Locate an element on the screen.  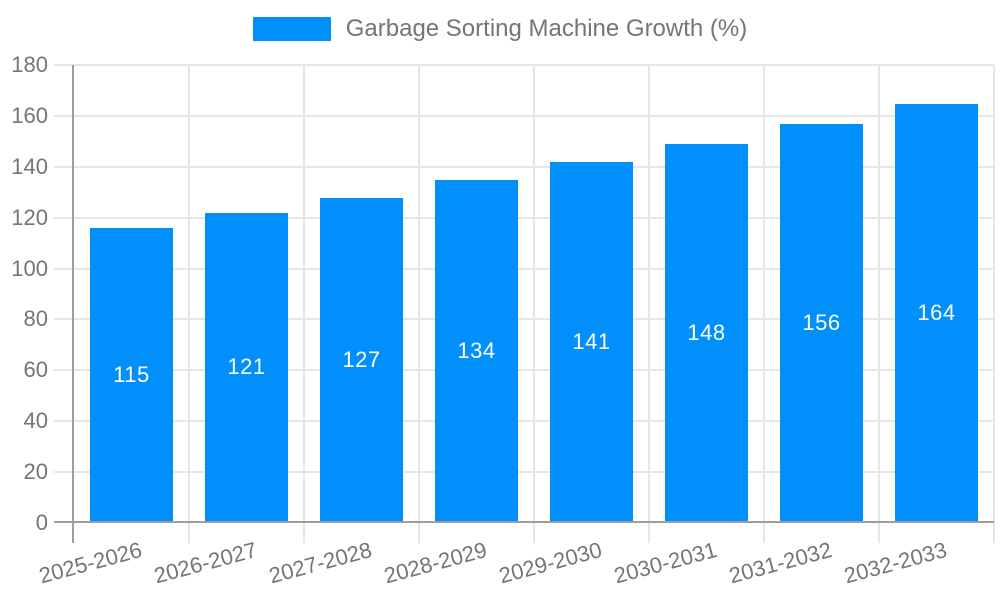
bar-value-label: 141 is located at coordinates (591, 341).